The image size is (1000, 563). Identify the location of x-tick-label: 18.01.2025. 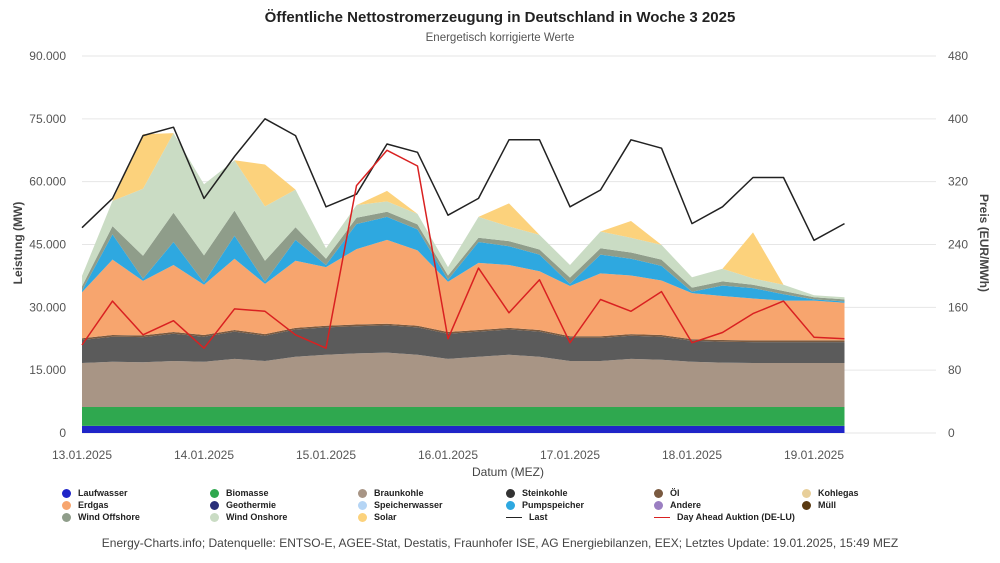
(692, 455).